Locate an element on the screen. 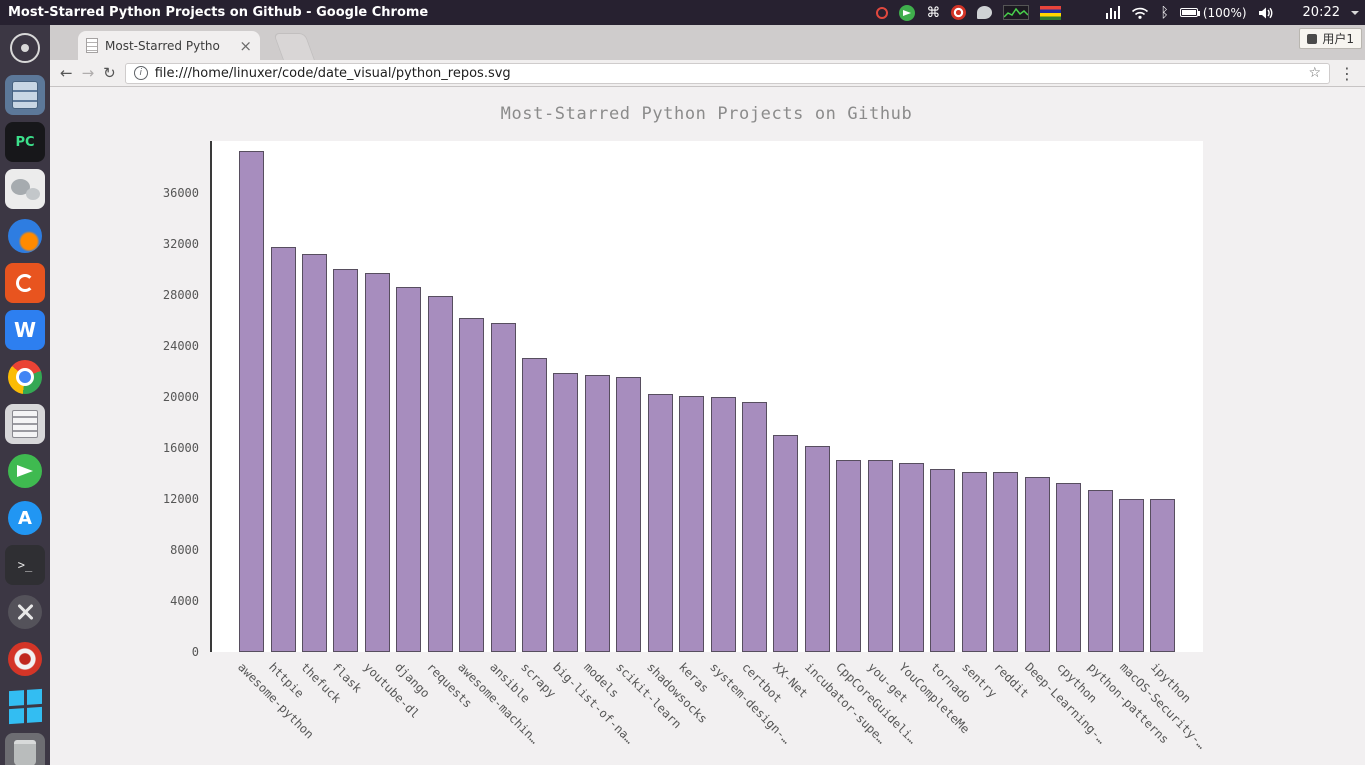  wechat-icon is located at coordinates (25, 189).